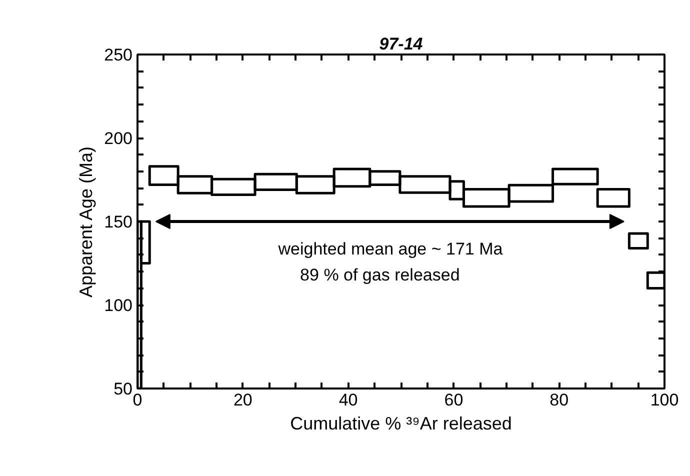 This screenshot has width=690, height=476. What do you see at coordinates (123, 389) in the screenshot?
I see `y-tick-label: 50` at bounding box center [123, 389].